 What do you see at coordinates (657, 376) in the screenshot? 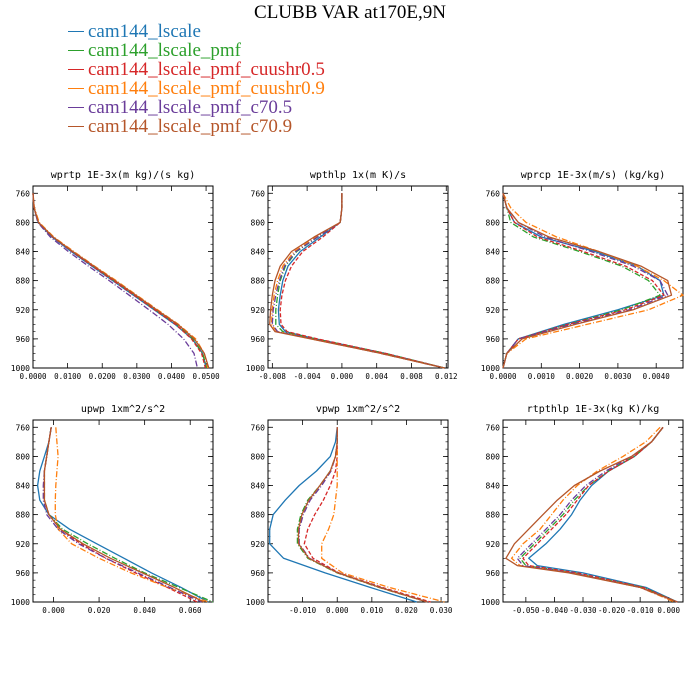
I see `x-tick-label: 0.0040` at bounding box center [657, 376].